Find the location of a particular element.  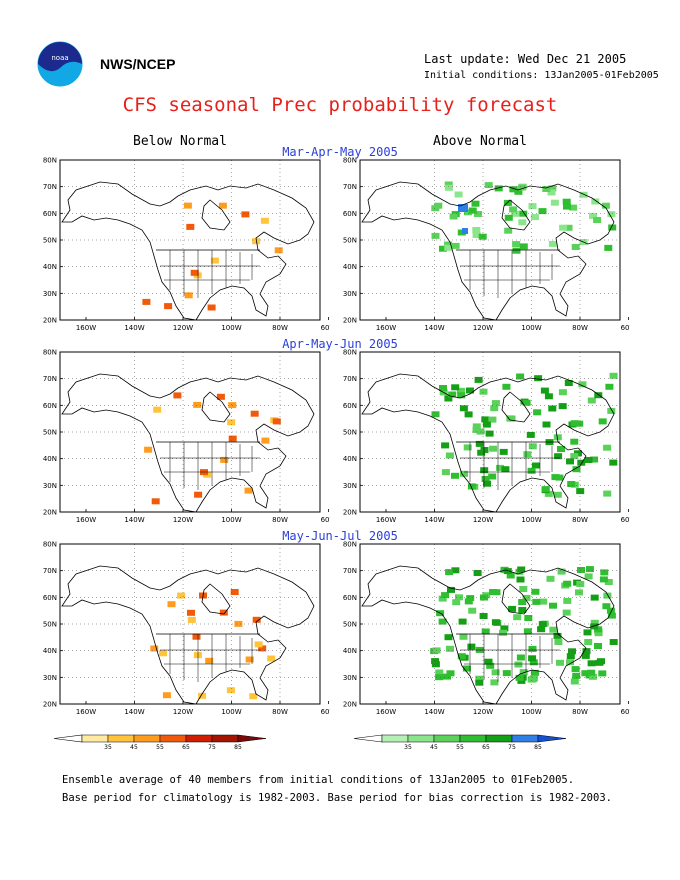

period-label-3: May-Jun-Jul 2005 is located at coordinates (340, 536).